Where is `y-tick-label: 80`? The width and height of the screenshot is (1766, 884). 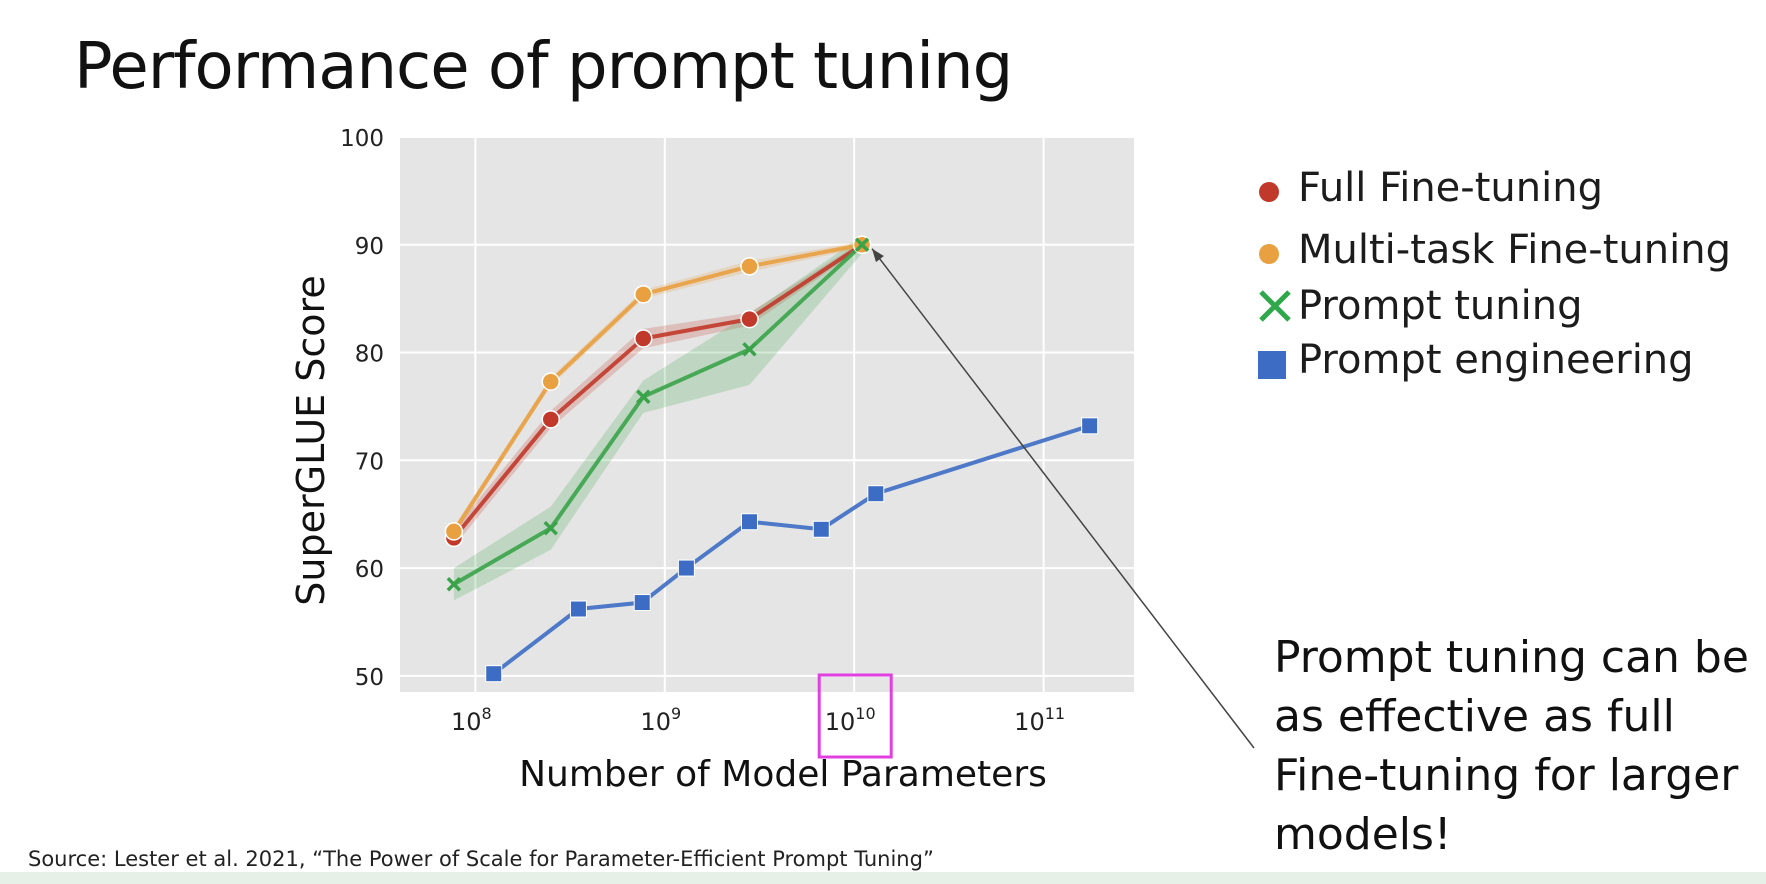 y-tick-label: 80 is located at coordinates (369, 355).